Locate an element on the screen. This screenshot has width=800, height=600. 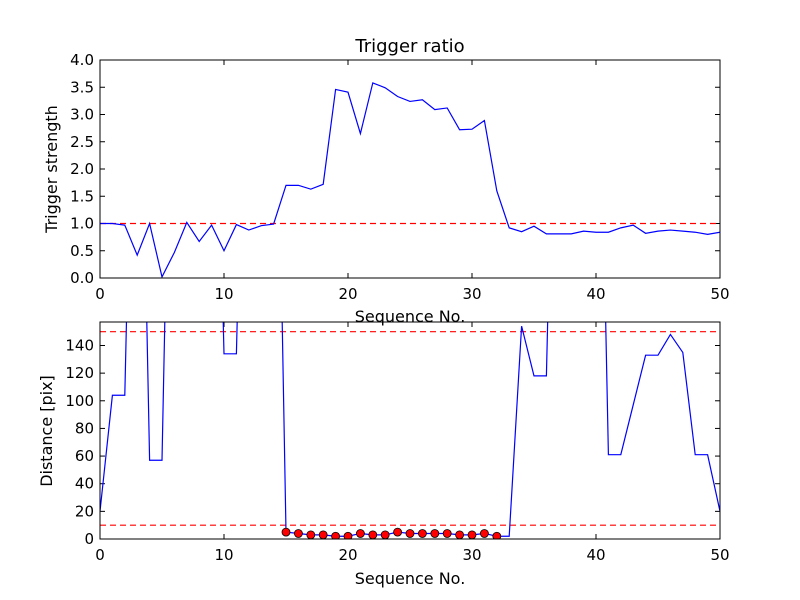
plot-title: Trigger ratio is located at coordinates (409, 46).